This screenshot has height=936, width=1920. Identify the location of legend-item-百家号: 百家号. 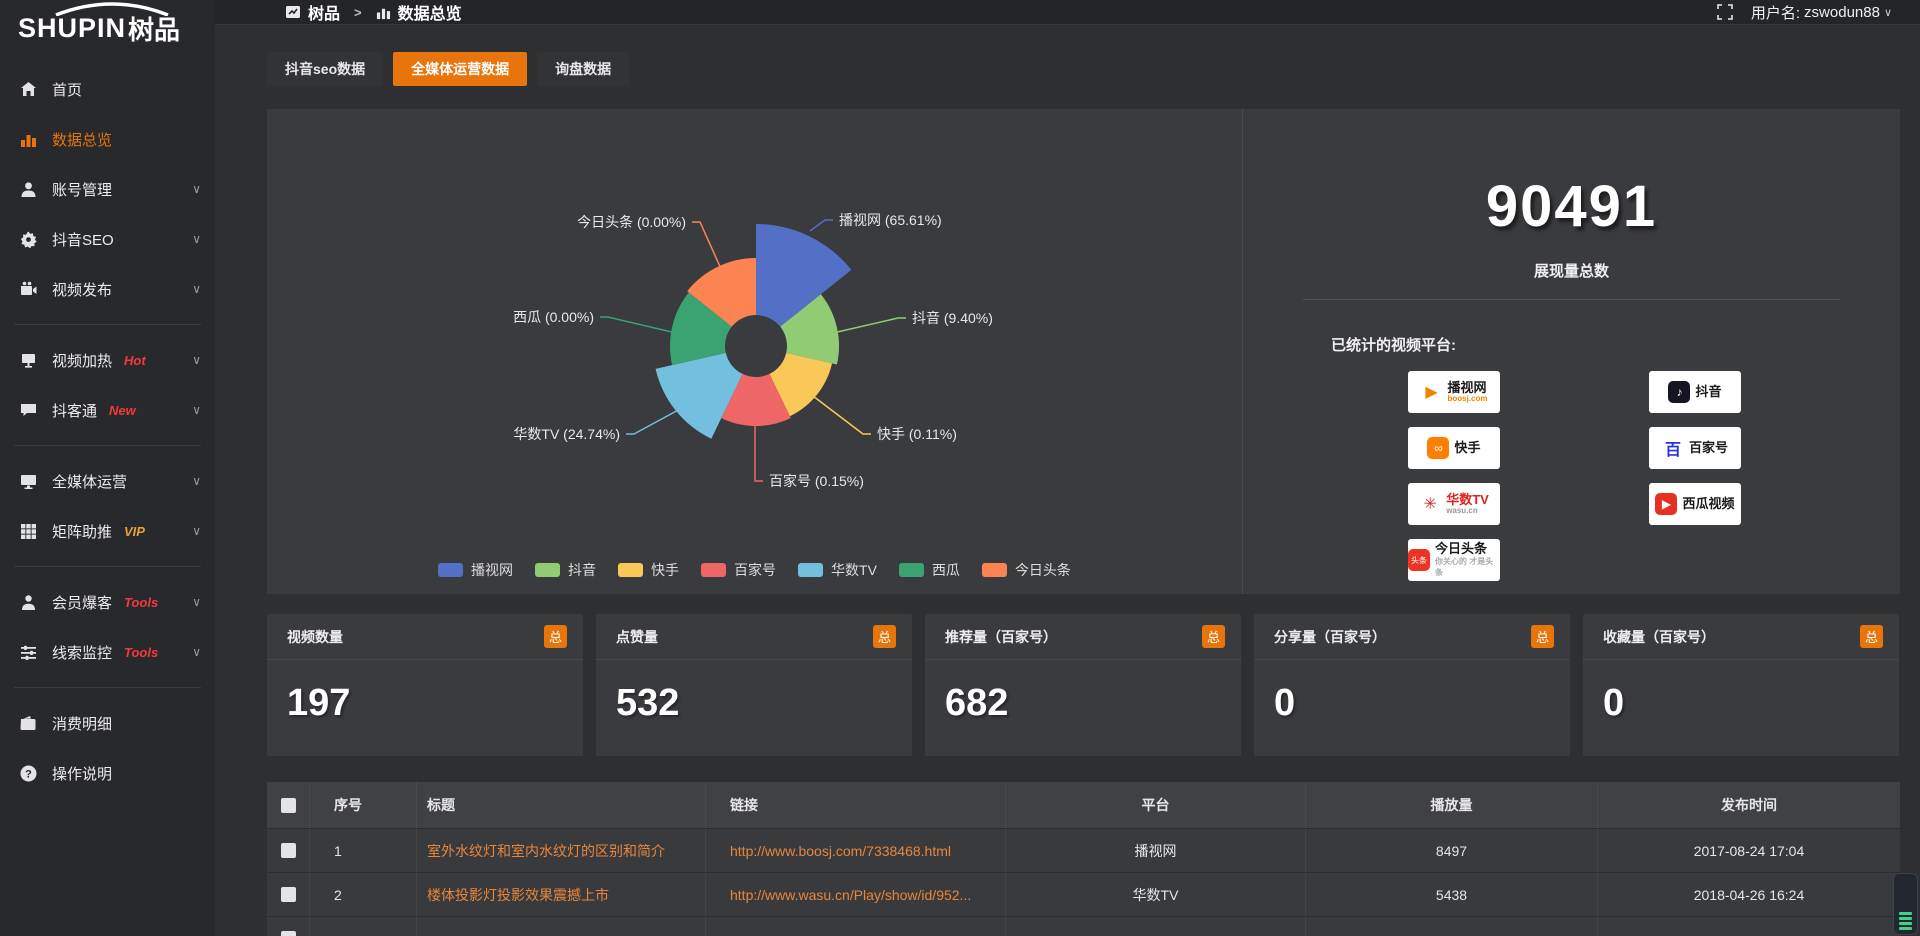
(738, 570).